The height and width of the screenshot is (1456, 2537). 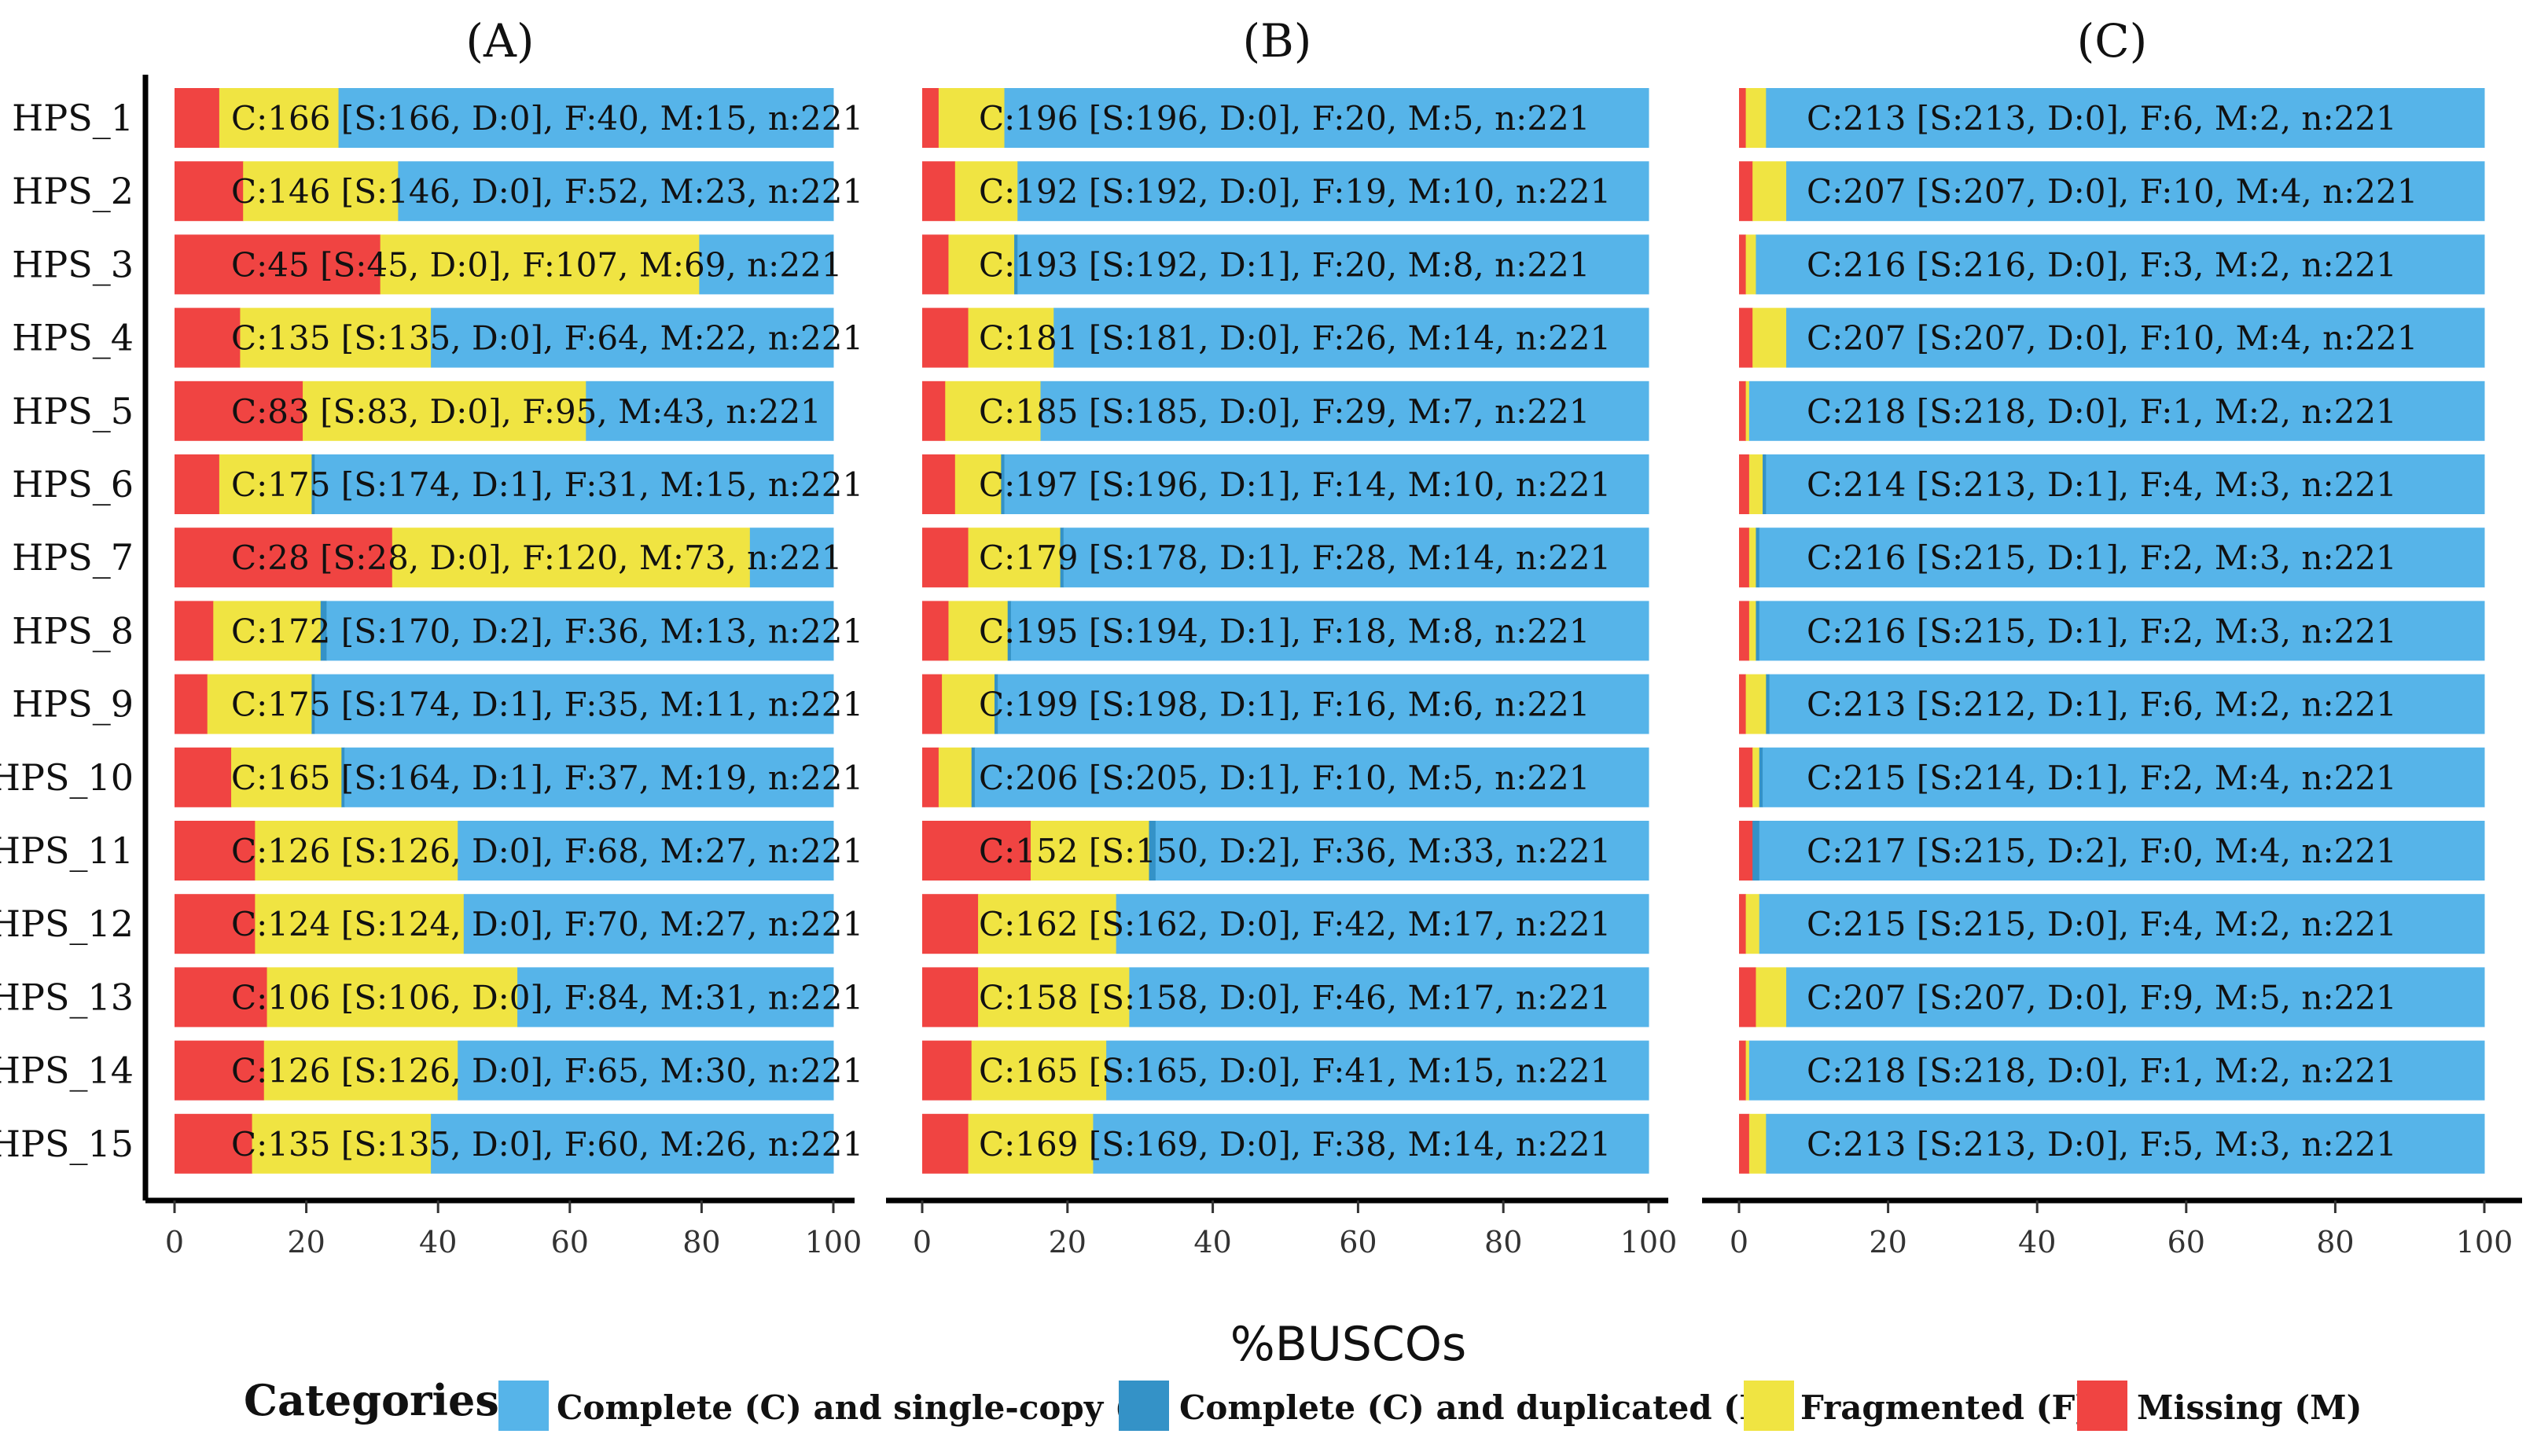 What do you see at coordinates (1277, 41) in the screenshot?
I see `panel-title: (B)` at bounding box center [1277, 41].